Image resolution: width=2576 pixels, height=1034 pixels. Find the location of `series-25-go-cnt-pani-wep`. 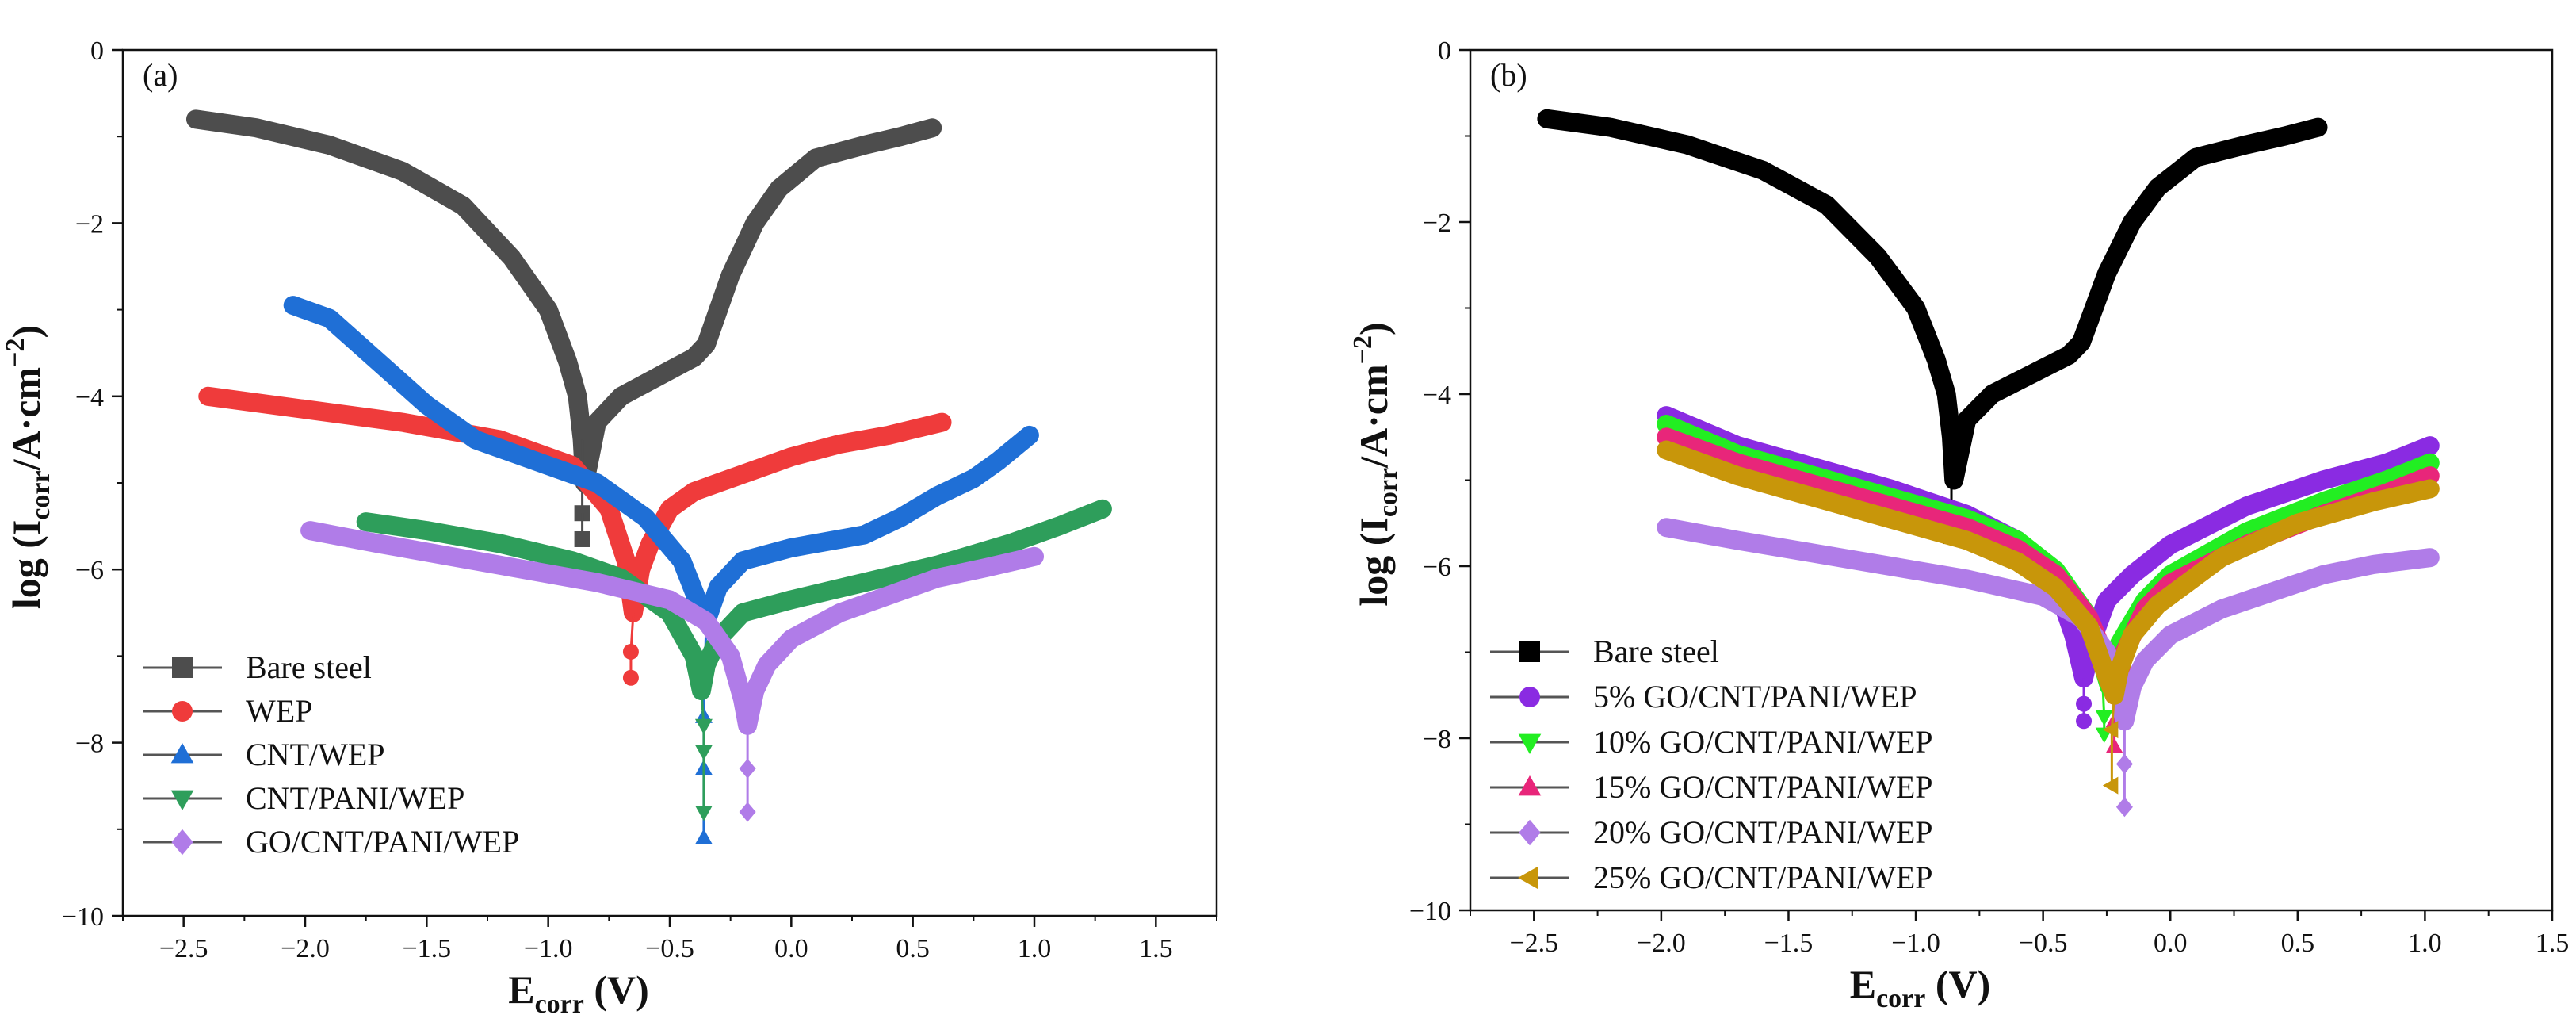

series-25-go-cnt-pani-wep is located at coordinates (2048, 617).